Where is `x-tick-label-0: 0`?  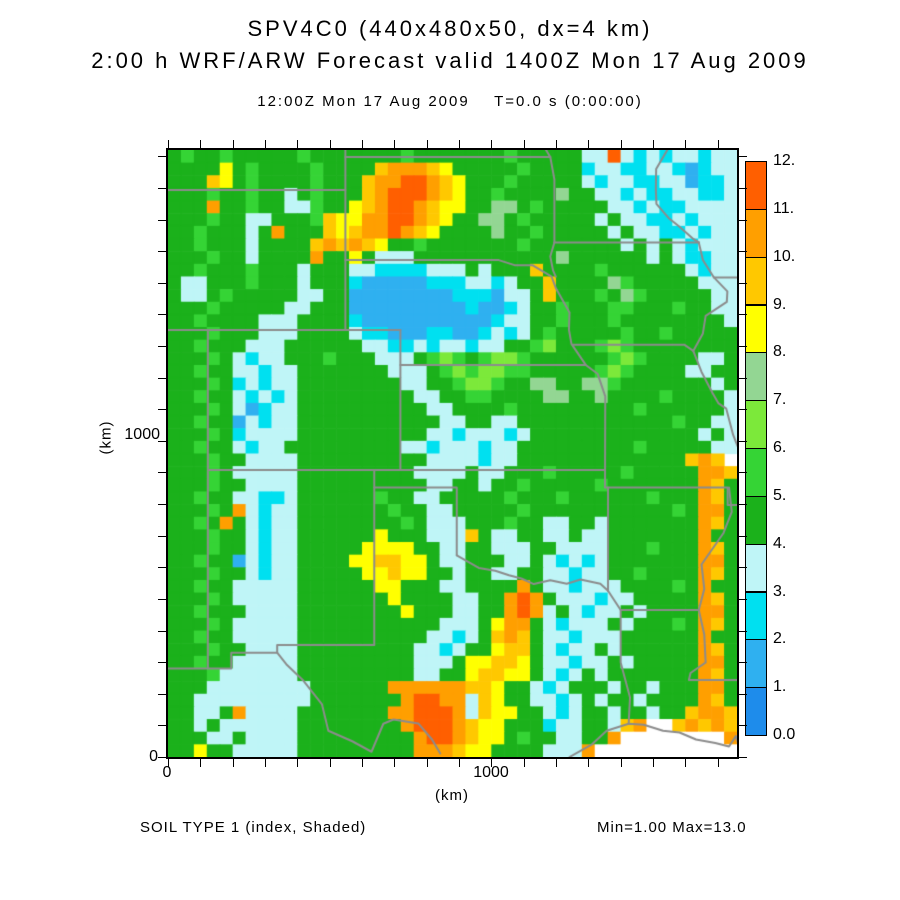 x-tick-label-0: 0 is located at coordinates (167, 772).